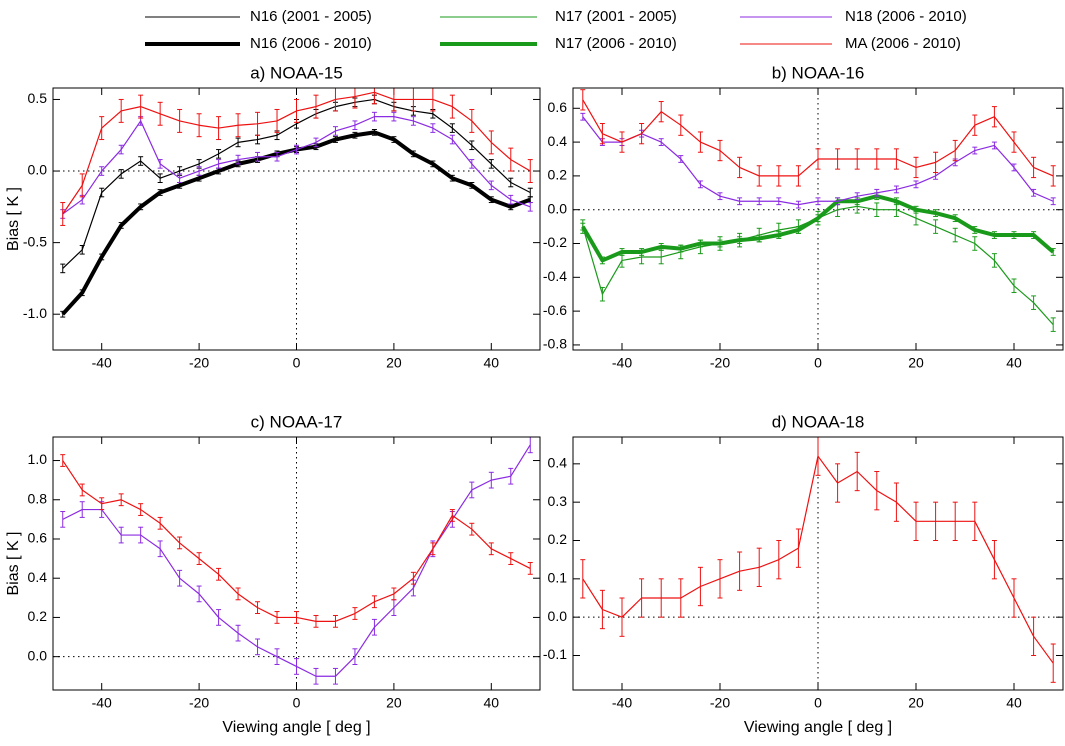  What do you see at coordinates (903, 43) in the screenshot?
I see `legend-text: MA (2006 - 2010)` at bounding box center [903, 43].